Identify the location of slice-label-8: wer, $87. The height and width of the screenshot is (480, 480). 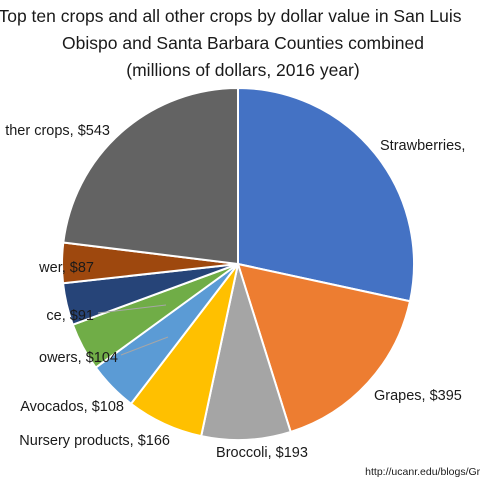
(66, 268).